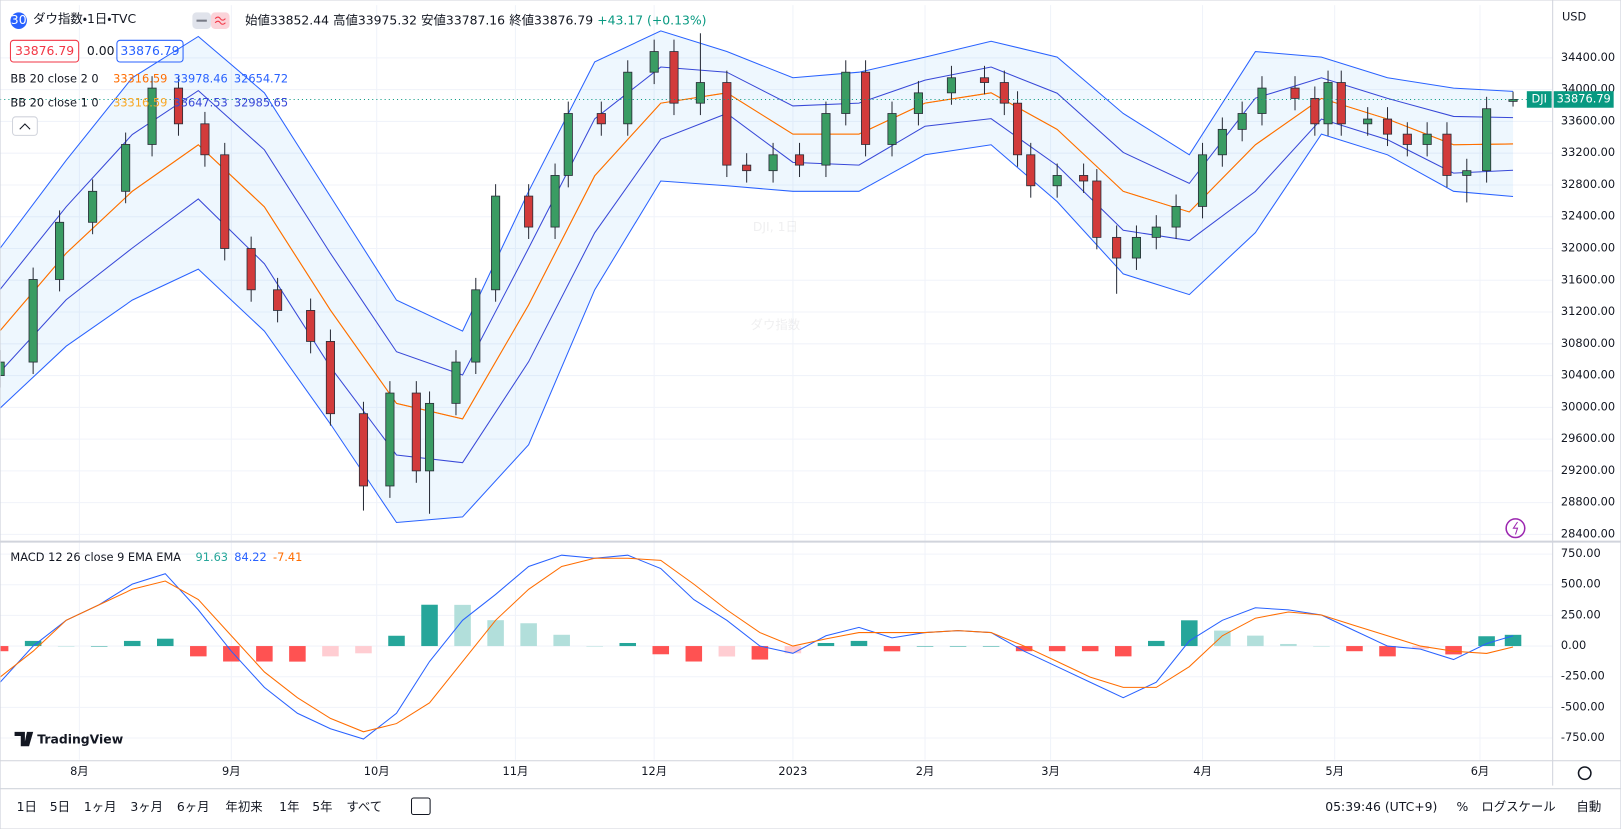 The height and width of the screenshot is (829, 1621). What do you see at coordinates (521, 19) in the screenshot?
I see `ohlc-label: 終値` at bounding box center [521, 19].